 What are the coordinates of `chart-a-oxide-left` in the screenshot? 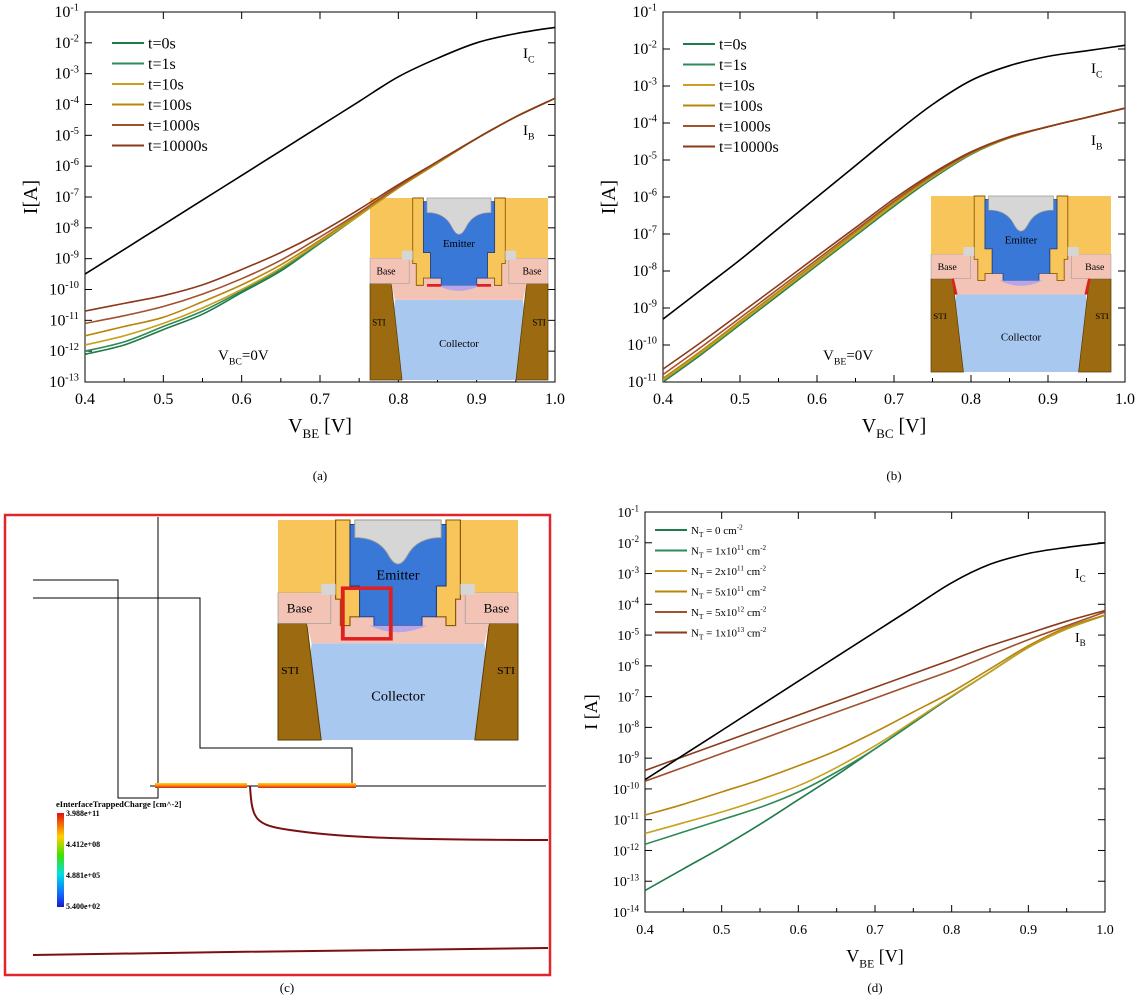 It's located at (407, 255).